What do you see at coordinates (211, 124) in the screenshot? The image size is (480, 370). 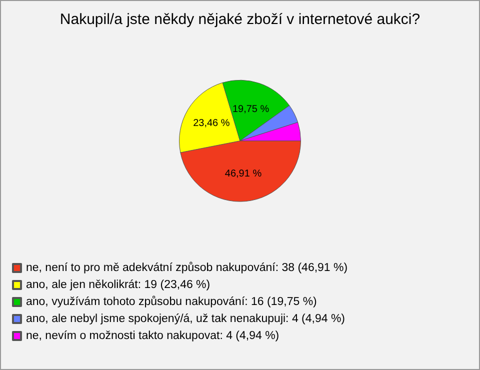 I see `data-label: 23,46 %` at bounding box center [211, 124].